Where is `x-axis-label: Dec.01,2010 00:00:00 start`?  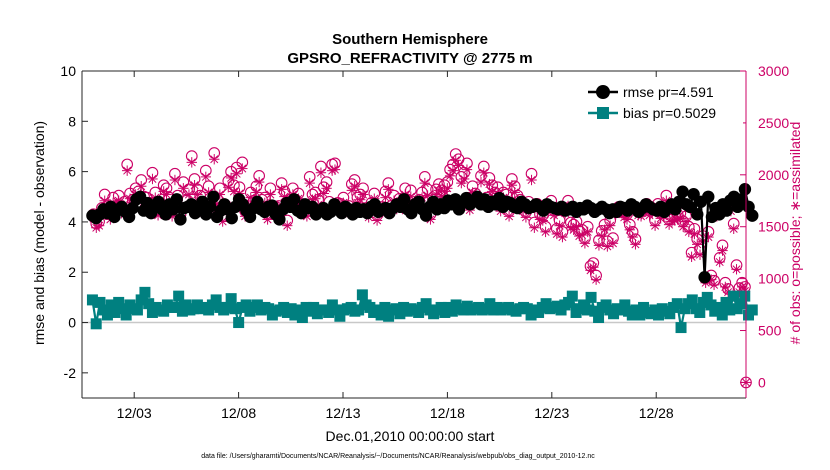
x-axis-label: Dec.01,2010 00:00:00 start is located at coordinates (410, 436).